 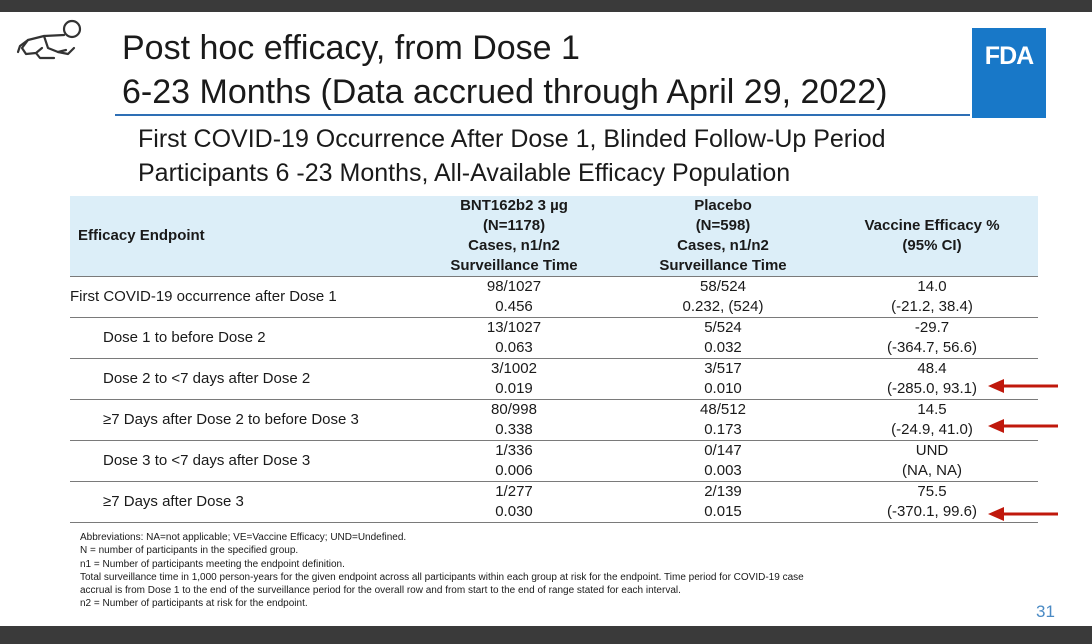 What do you see at coordinates (932, 470) in the screenshot?
I see `confidence-interval: (NA, NA)` at bounding box center [932, 470].